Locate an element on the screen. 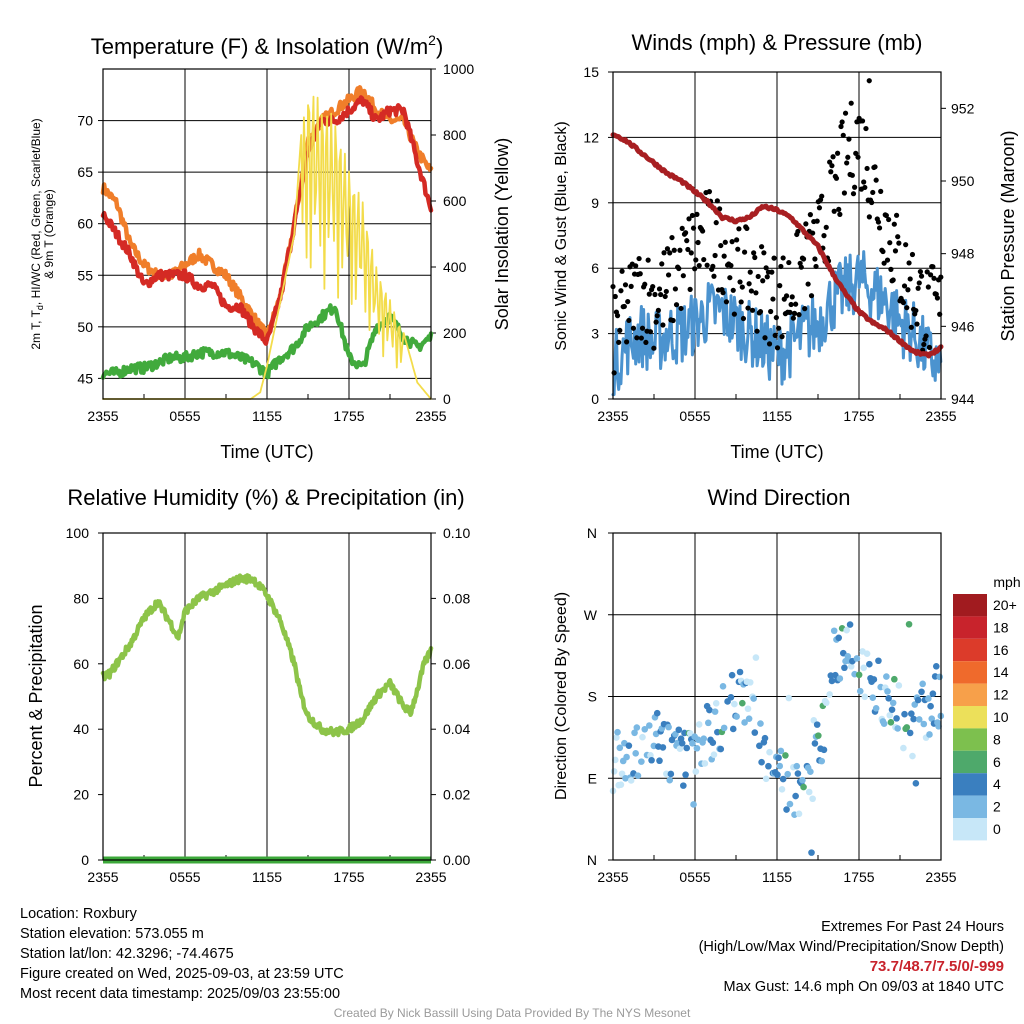 The width and height of the screenshot is (1024, 1024). winds-xlabel: Time (UTC) is located at coordinates (776, 452).